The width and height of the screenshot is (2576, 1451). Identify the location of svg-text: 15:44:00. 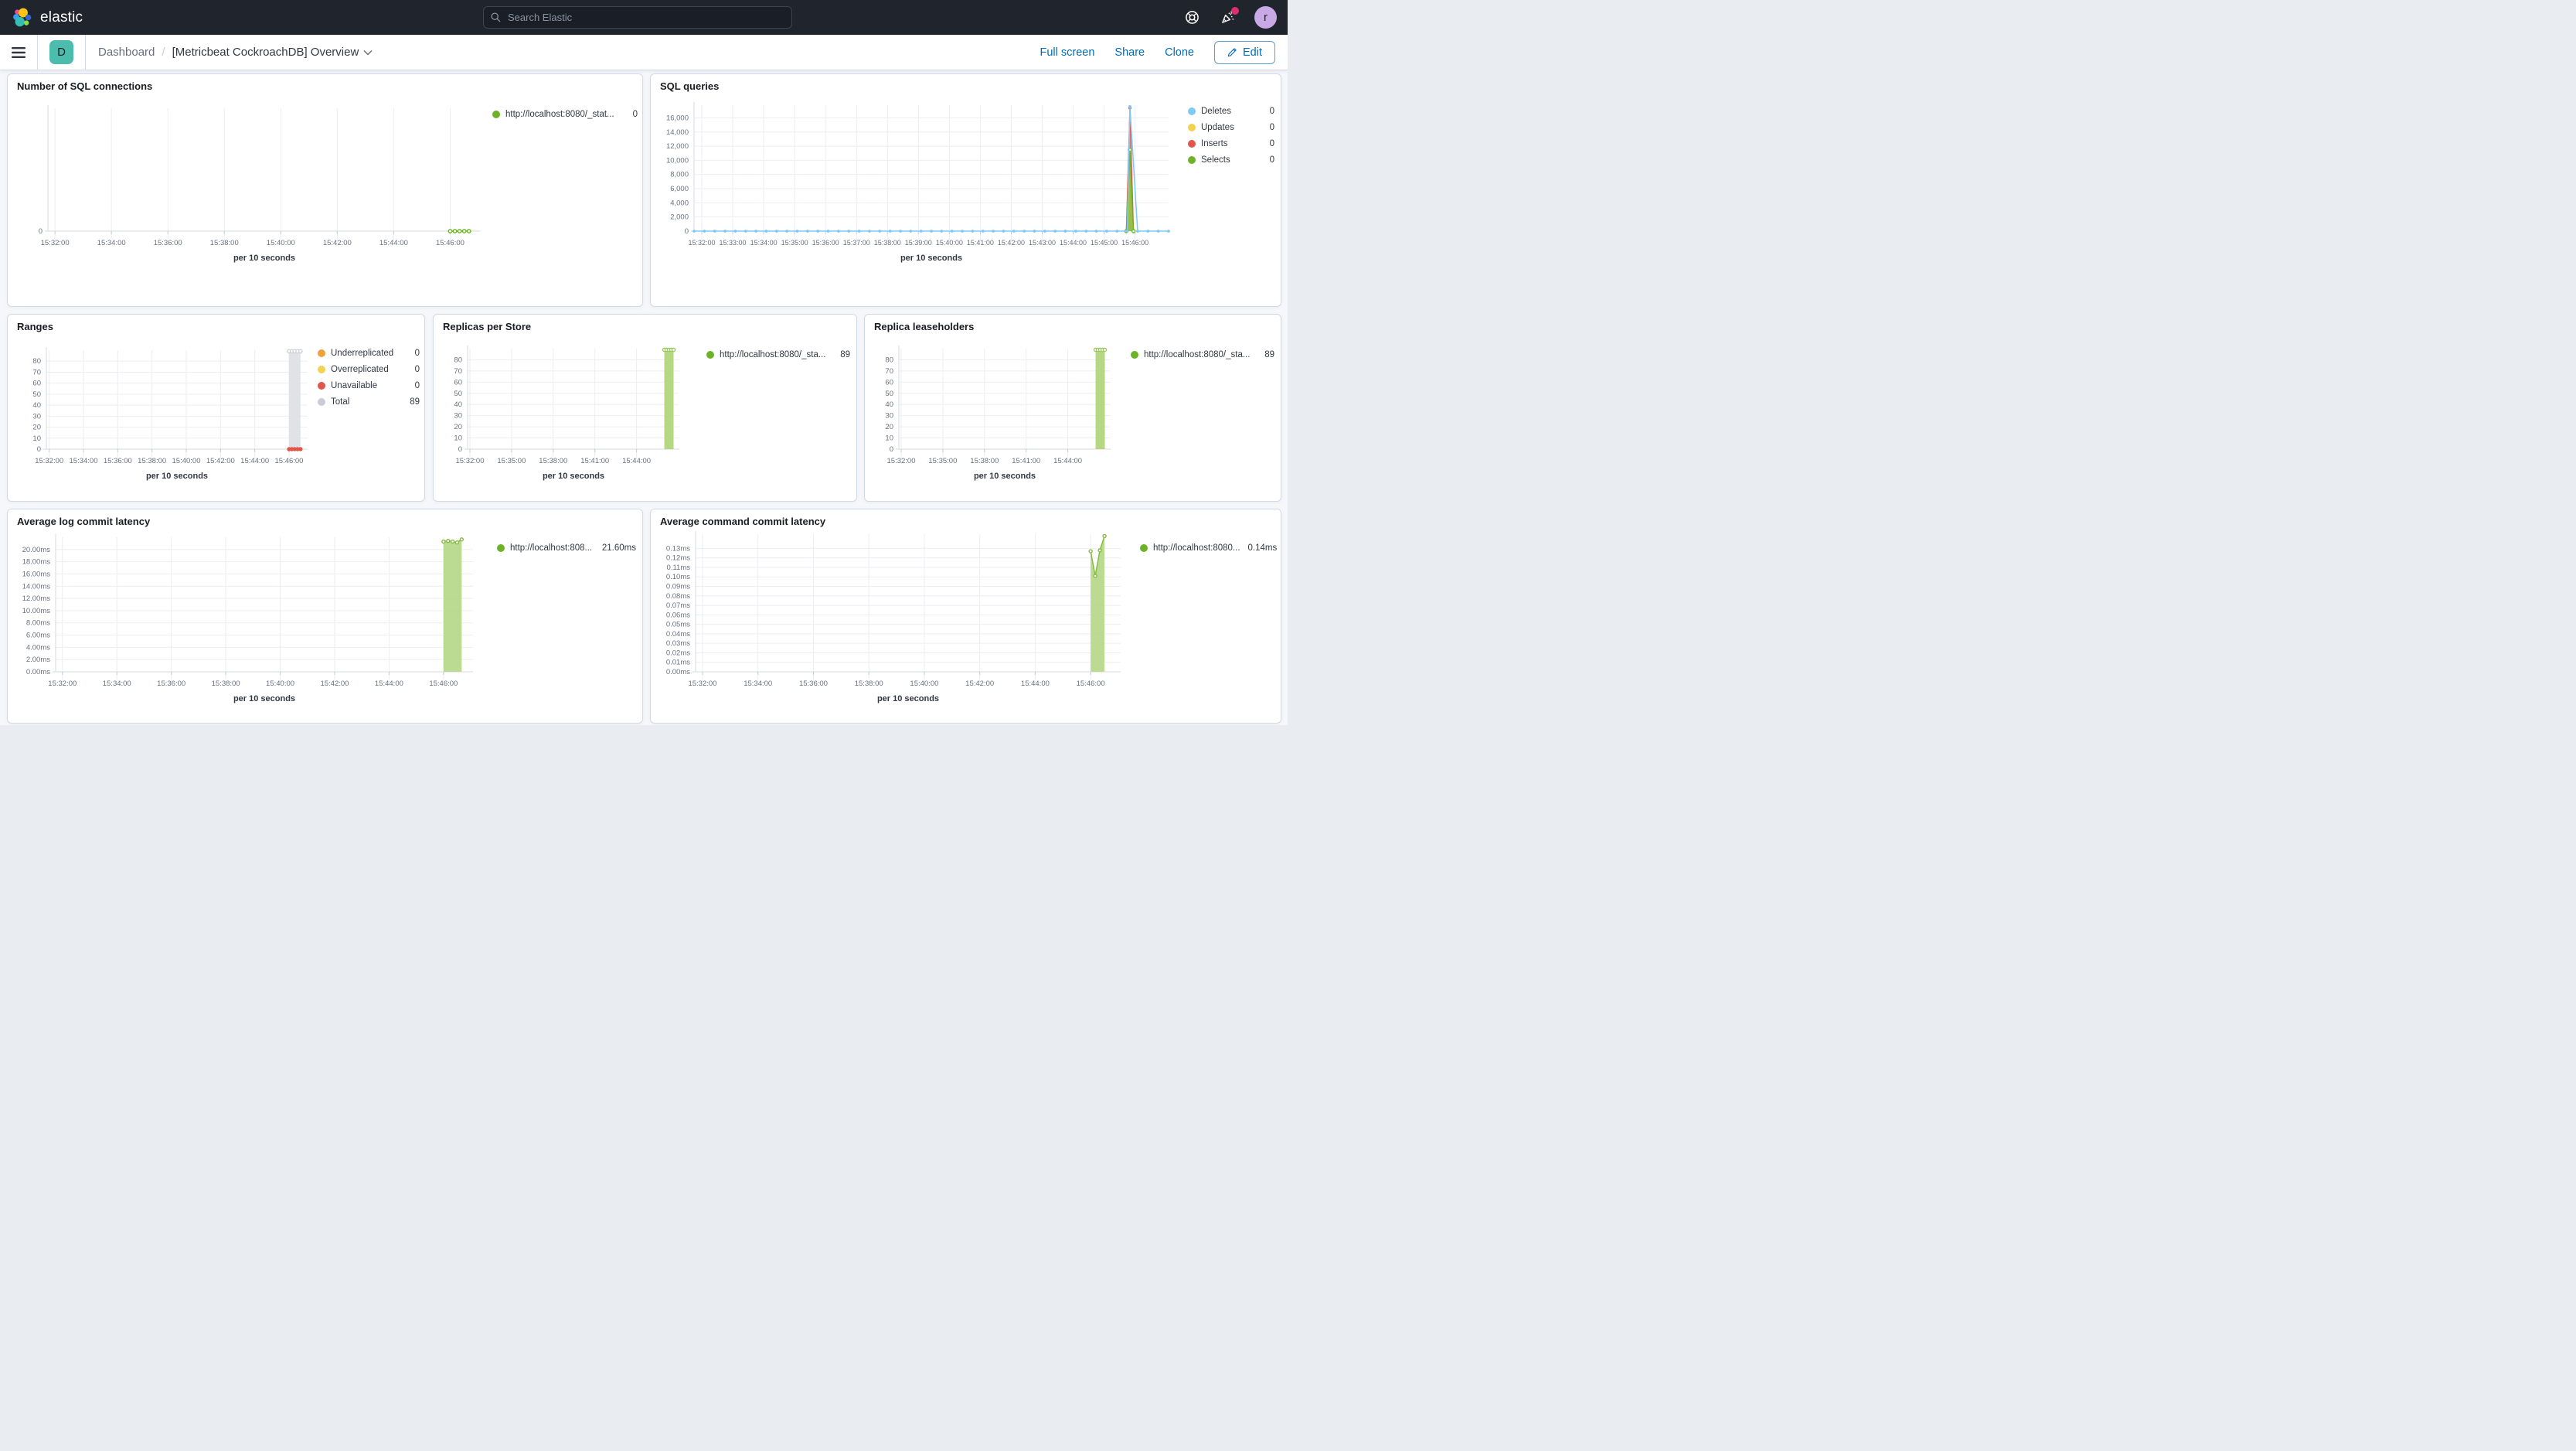
(254, 461).